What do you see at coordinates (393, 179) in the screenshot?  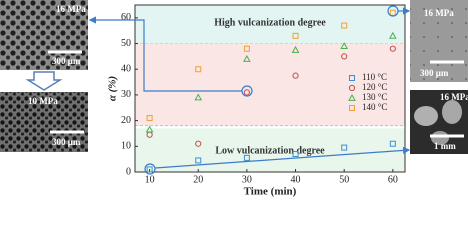 I see `x-tick-label: 60` at bounding box center [393, 179].